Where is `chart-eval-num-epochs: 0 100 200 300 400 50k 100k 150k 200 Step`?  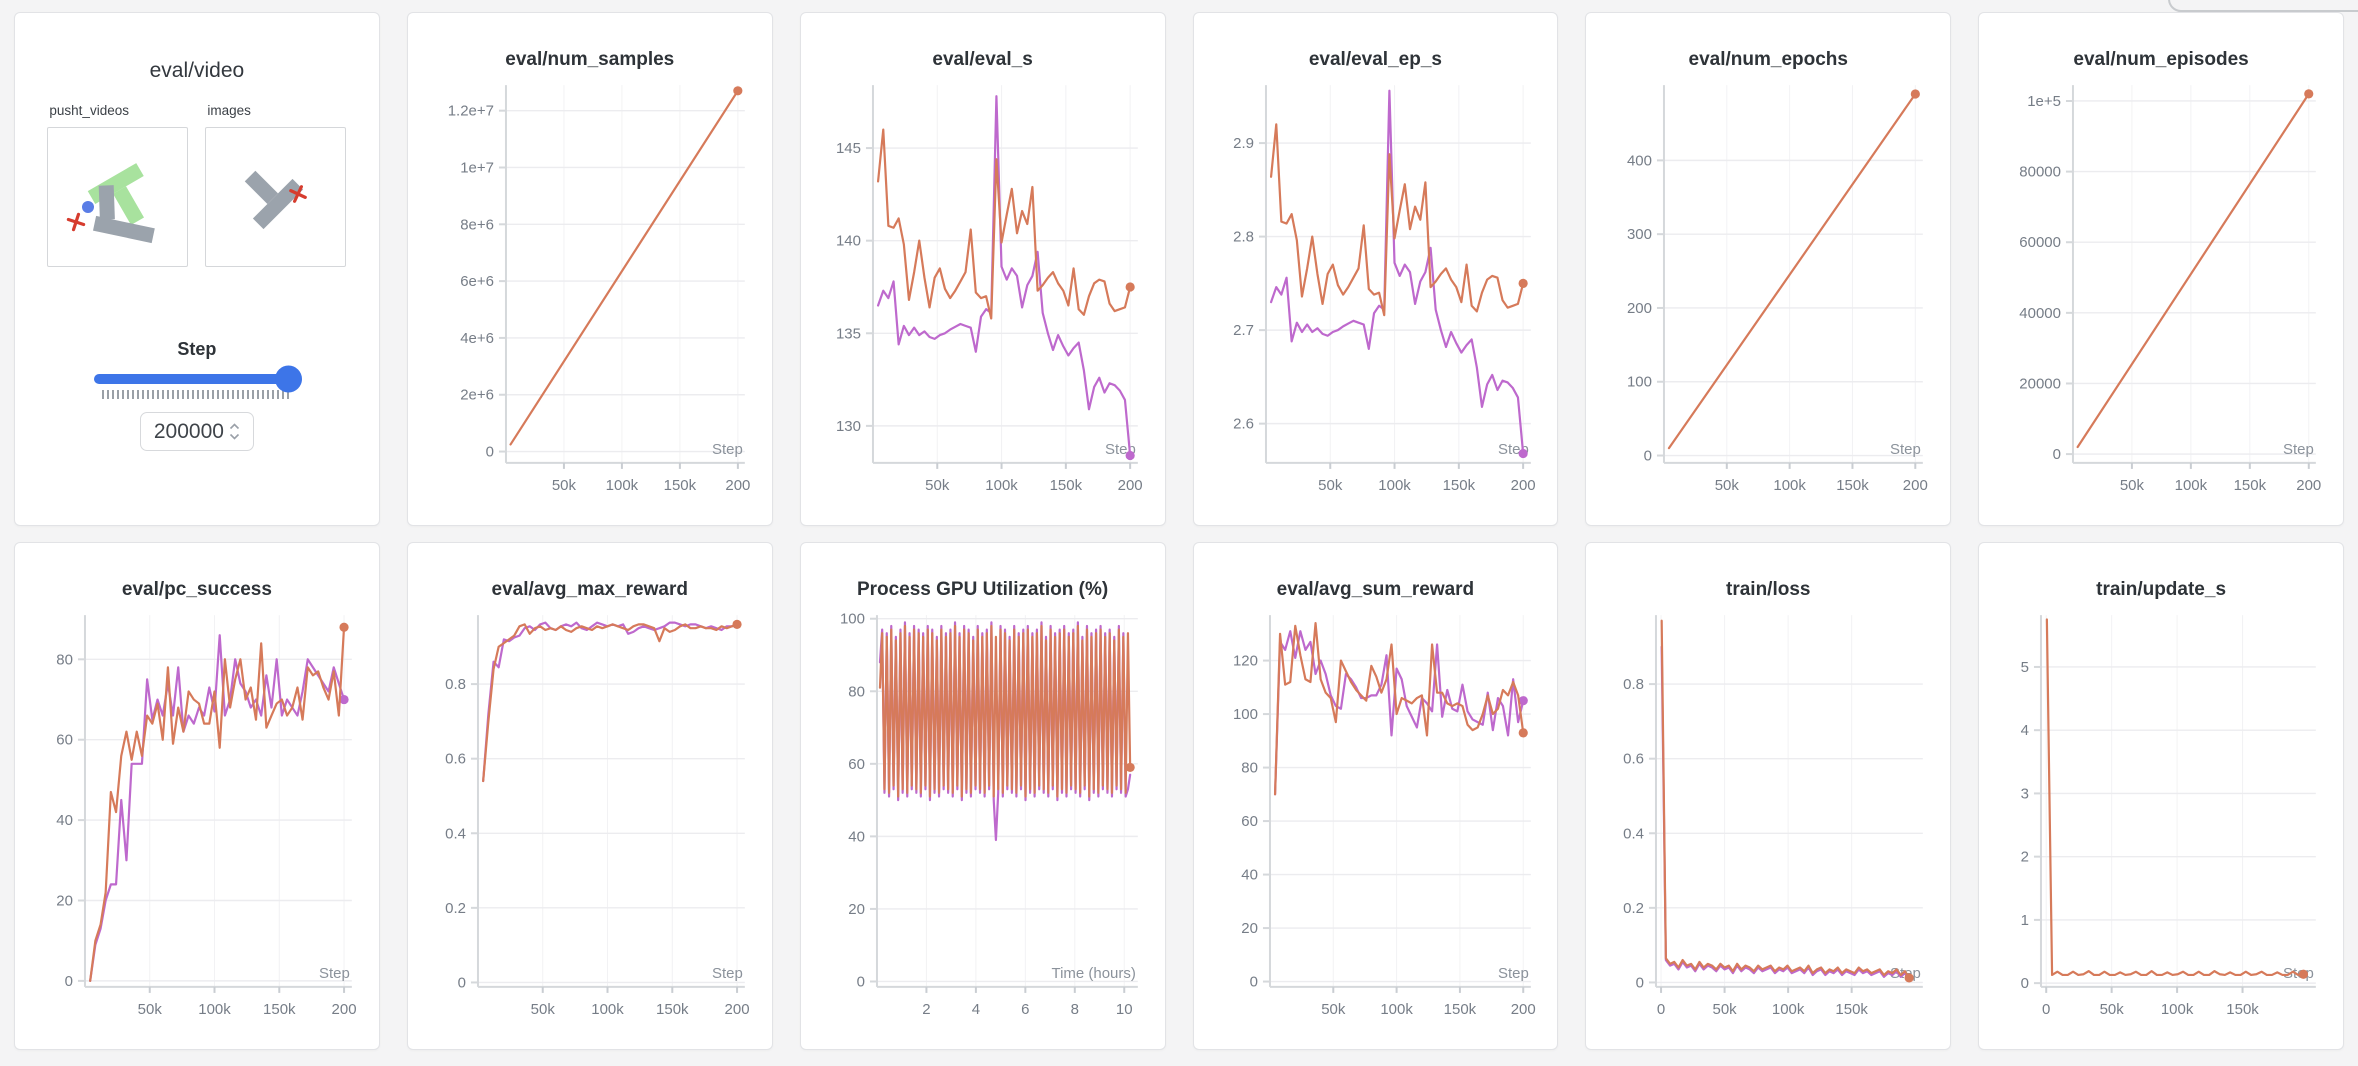 chart-eval-num-epochs: 0 100 200 300 400 50k 100k 150k 200 Step is located at coordinates (1768, 295).